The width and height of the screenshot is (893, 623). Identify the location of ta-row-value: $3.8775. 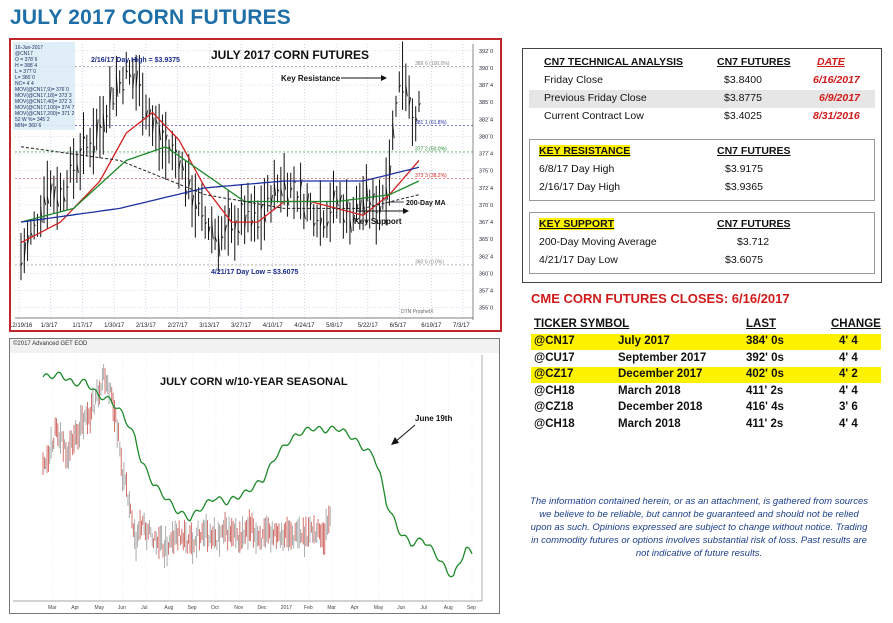
(743, 98).